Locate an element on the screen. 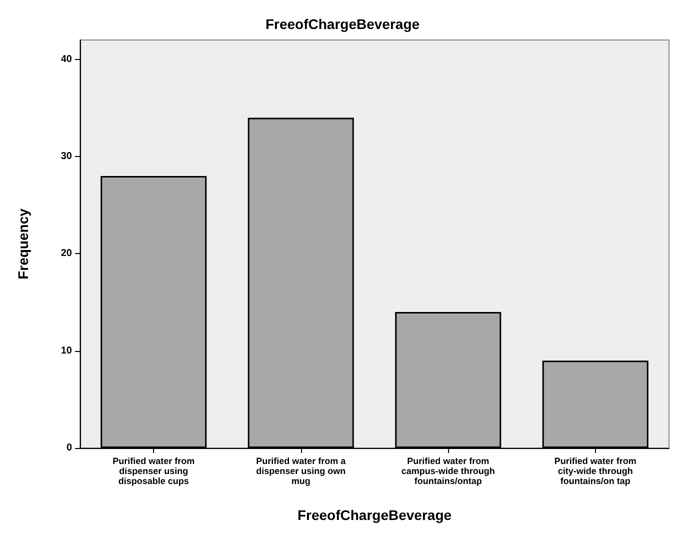 Image resolution: width=685 pixels, height=541 pixels. x-tick-label: Purified water from dispenser using disposable cups is located at coordinates (153, 471).